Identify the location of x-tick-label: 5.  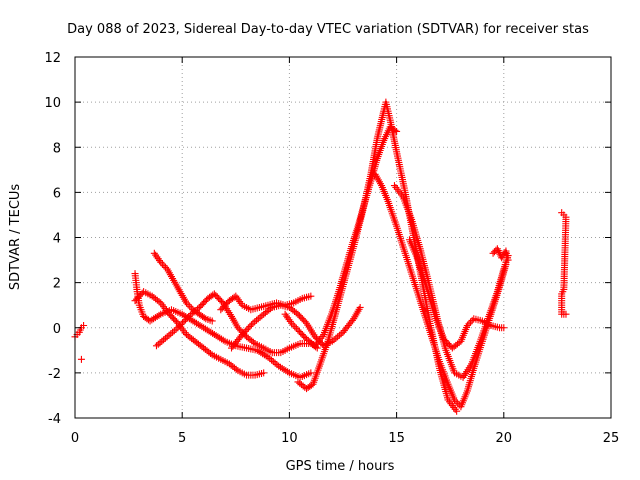
(182, 438).